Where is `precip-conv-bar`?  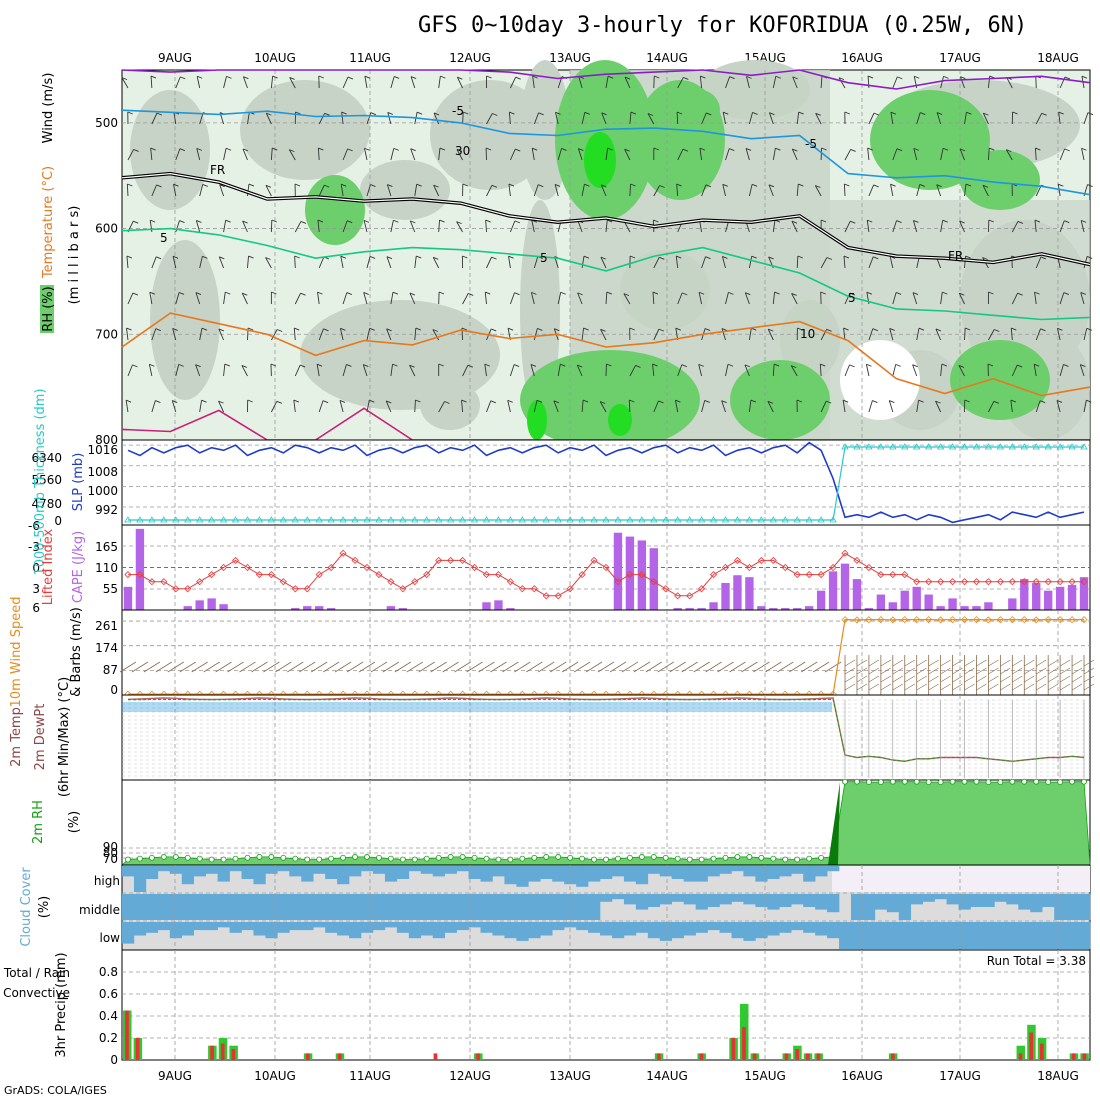
precip-conv-bar is located at coordinates (744, 1043).